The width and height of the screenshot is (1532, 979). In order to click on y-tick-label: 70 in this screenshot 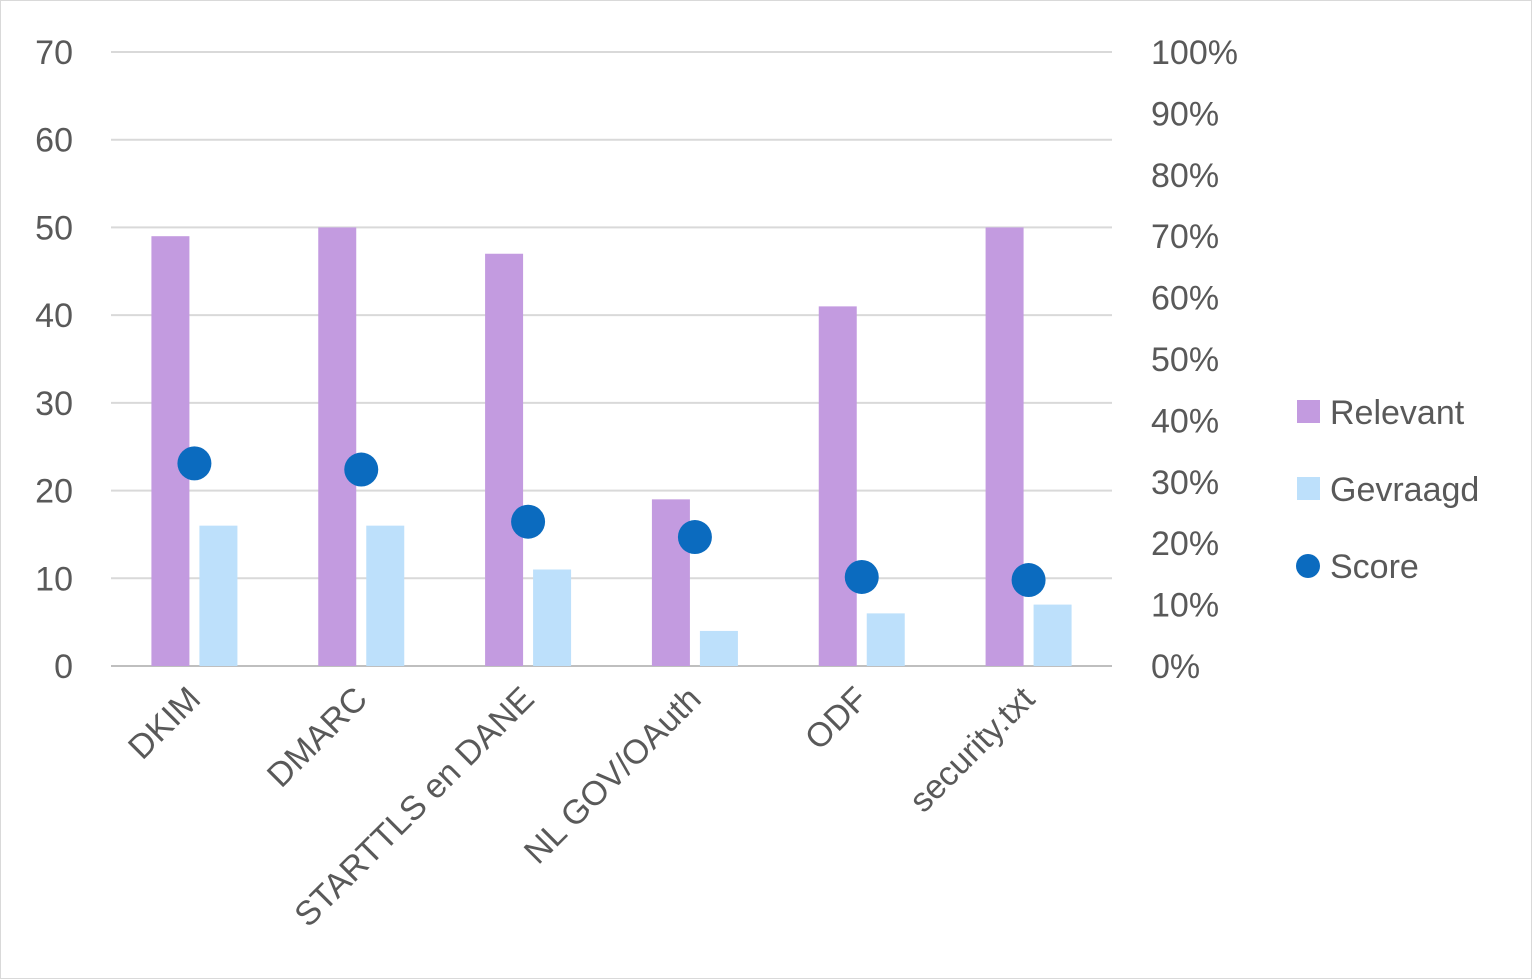, I will do `click(54, 53)`.